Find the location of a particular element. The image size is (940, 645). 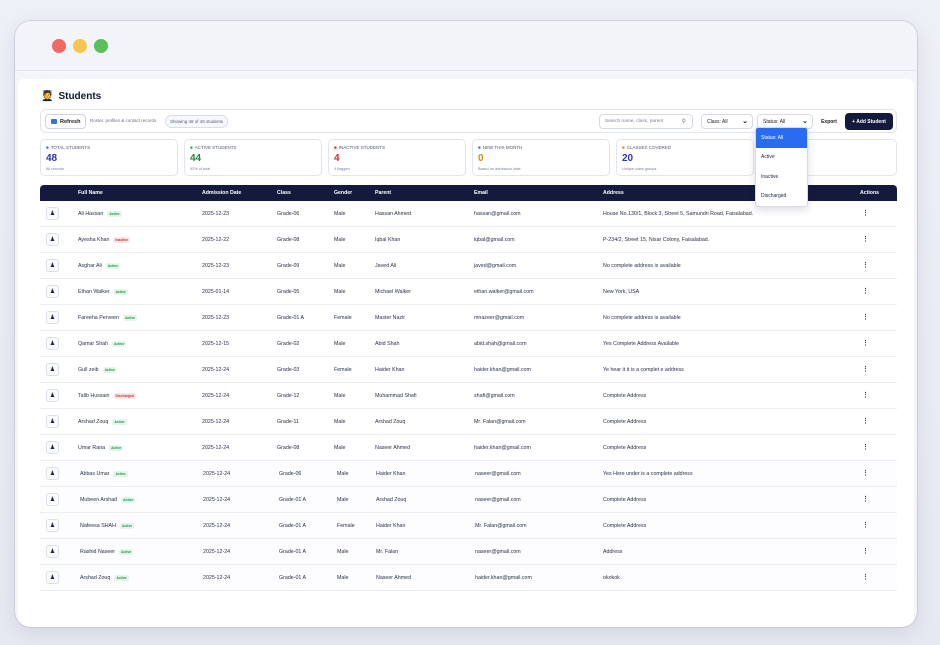

header-gender: Gender is located at coordinates (343, 193).